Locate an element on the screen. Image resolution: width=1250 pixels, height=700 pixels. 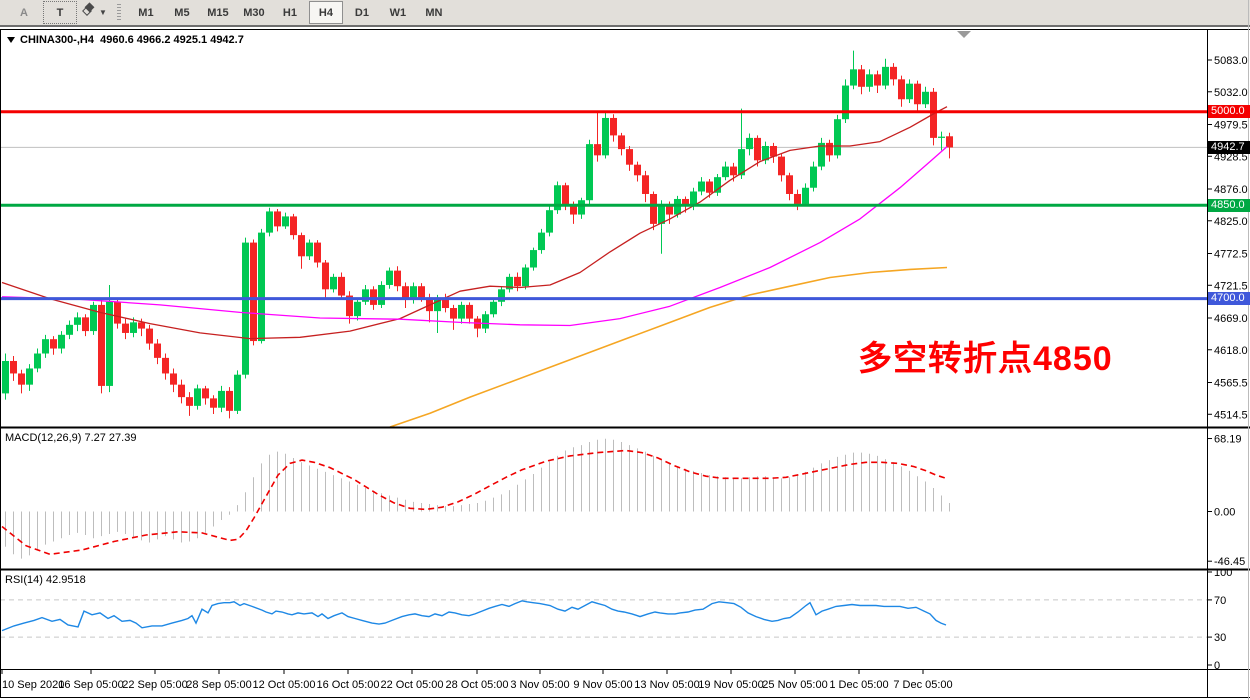
axis-tick-label: 4772.5 is located at coordinates (1231, 254).